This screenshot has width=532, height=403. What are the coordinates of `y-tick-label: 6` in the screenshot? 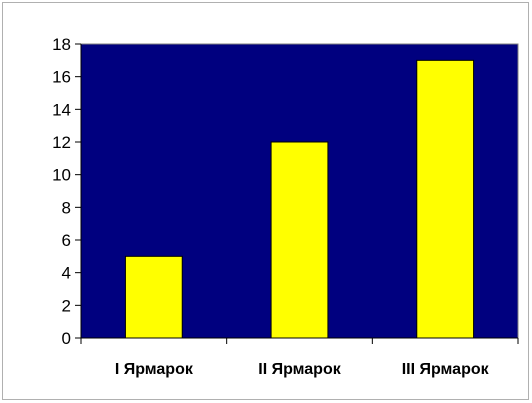 It's located at (66, 240).